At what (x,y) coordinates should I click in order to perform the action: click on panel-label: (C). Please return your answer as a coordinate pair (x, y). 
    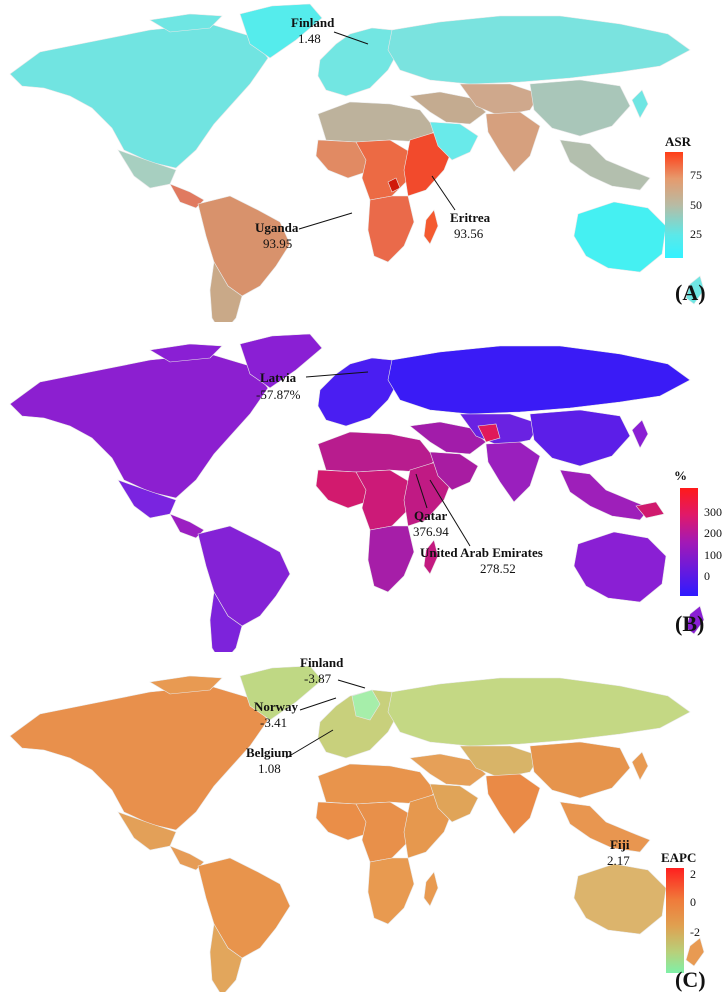
    Looking at the image, I should click on (690, 979).